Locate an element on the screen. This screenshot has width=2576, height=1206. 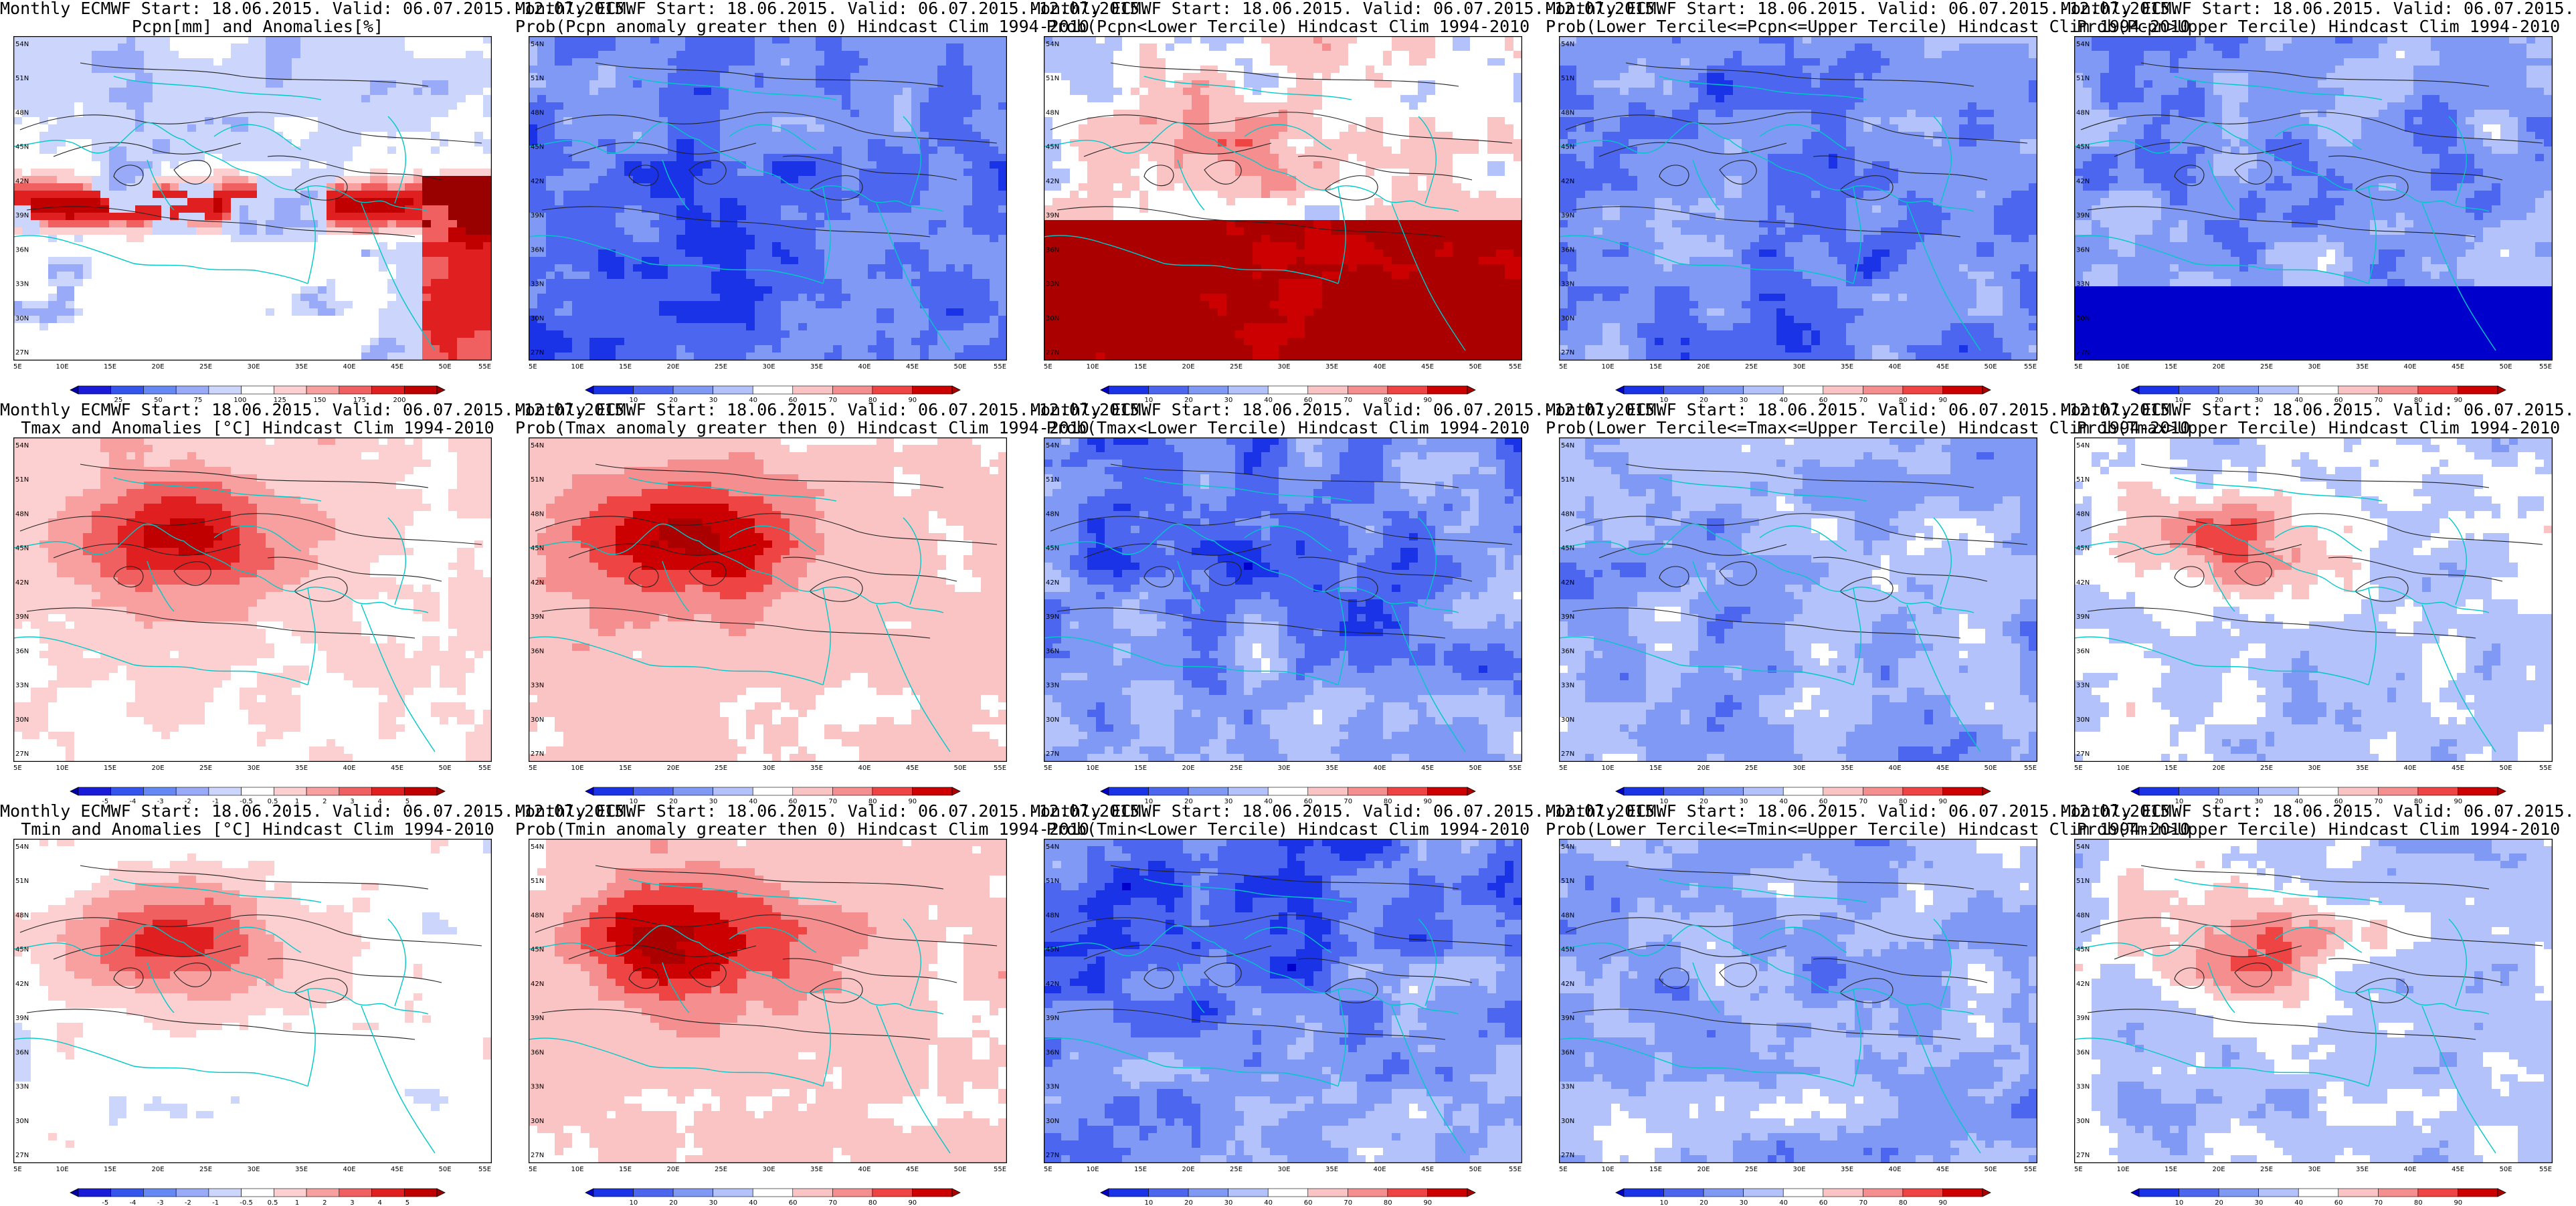
colorbar-label: 4 is located at coordinates (380, 1202).